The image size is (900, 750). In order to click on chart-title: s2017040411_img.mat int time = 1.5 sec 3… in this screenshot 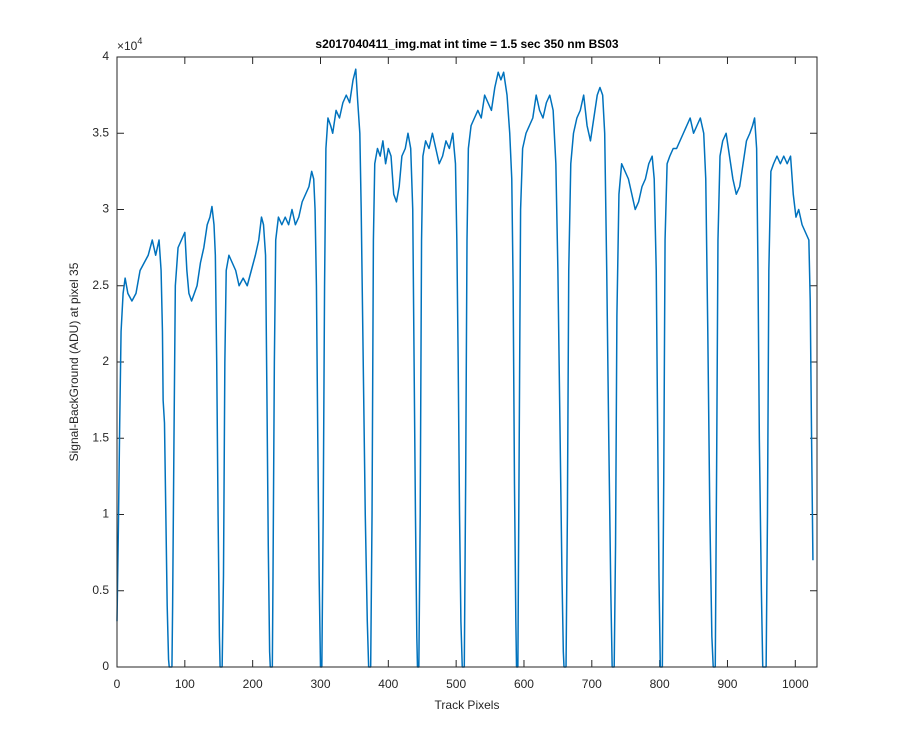, I will do `click(467, 44)`.